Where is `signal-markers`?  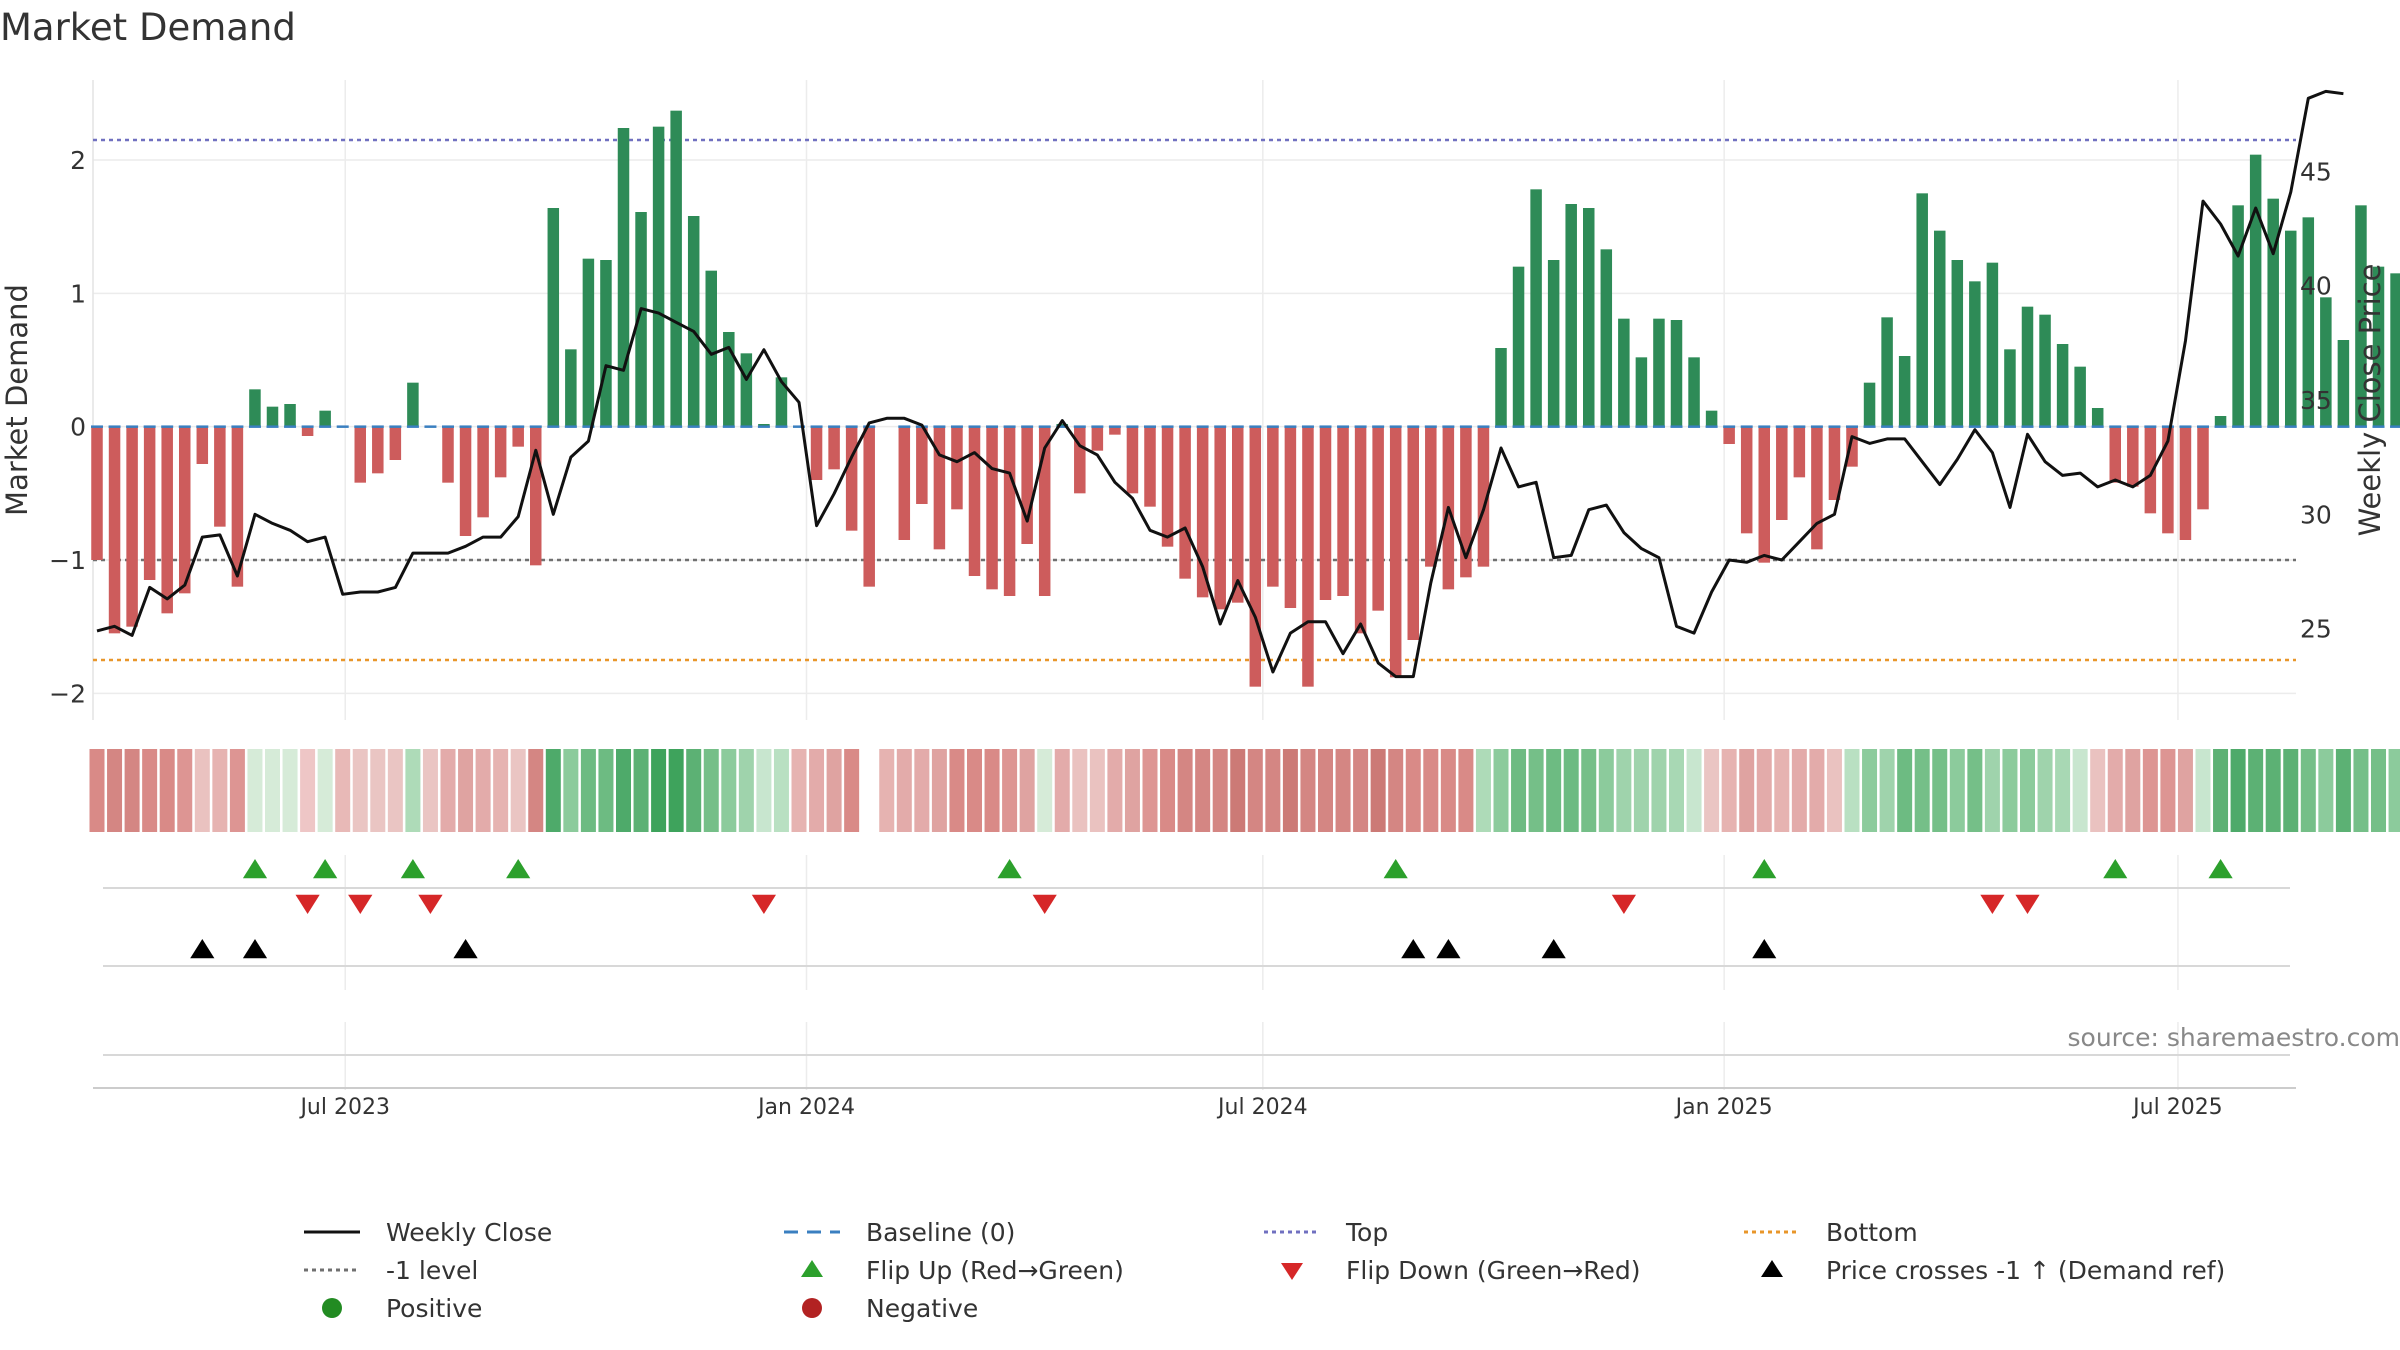 signal-markers is located at coordinates (1211, 909).